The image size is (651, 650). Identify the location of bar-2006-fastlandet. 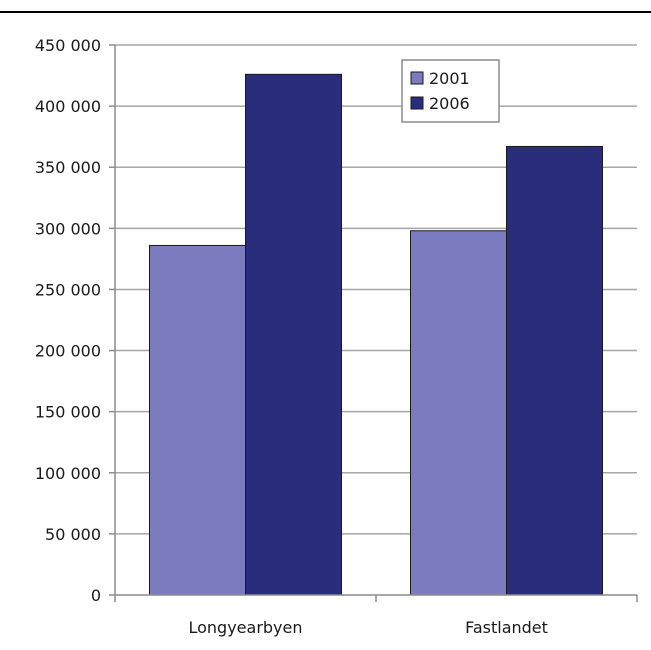
(554, 370).